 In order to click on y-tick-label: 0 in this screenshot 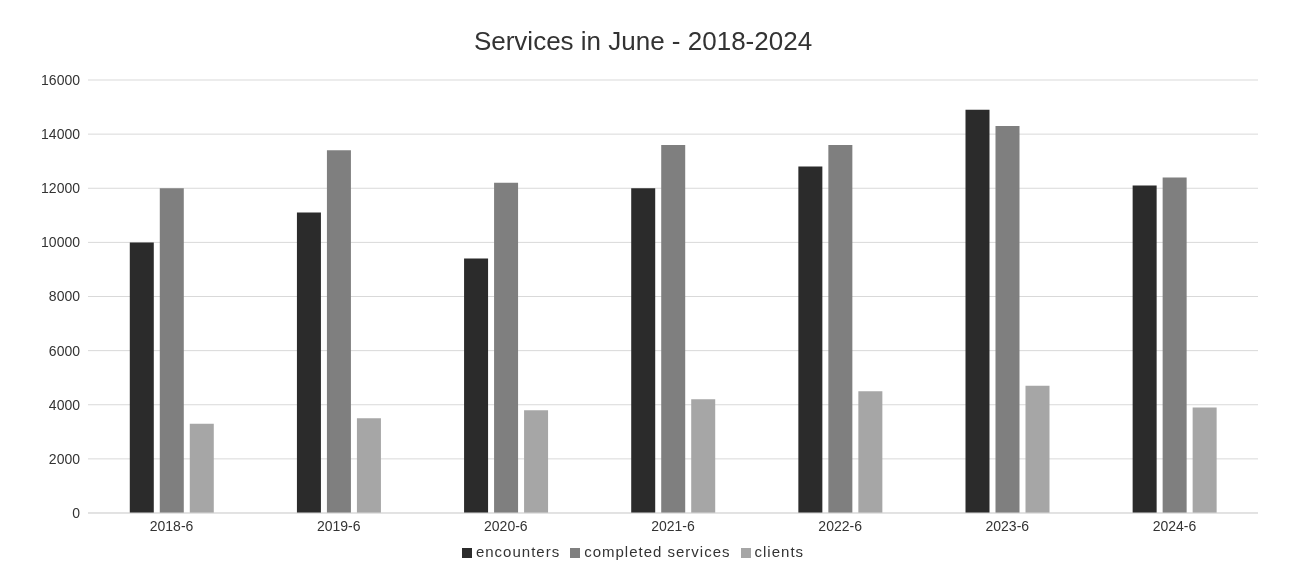, I will do `click(76, 512)`.